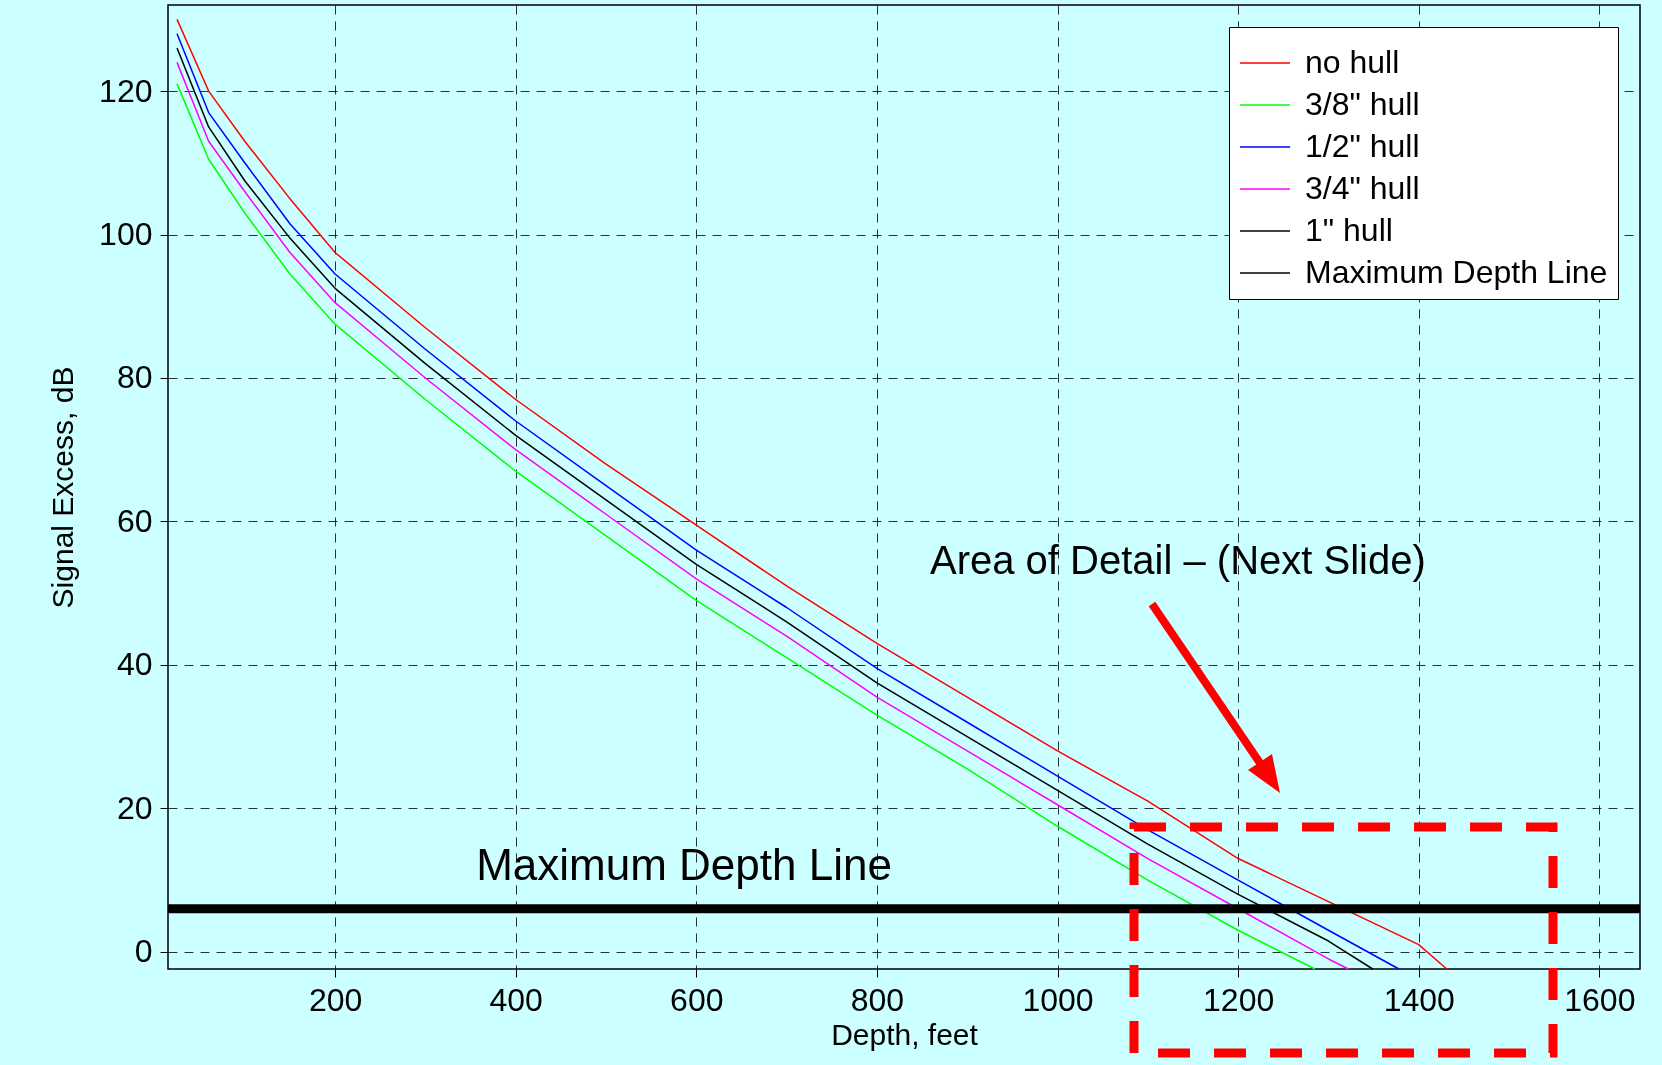 Image resolution: width=1662 pixels, height=1065 pixels. I want to click on y-tick-label: 100, so click(126, 234).